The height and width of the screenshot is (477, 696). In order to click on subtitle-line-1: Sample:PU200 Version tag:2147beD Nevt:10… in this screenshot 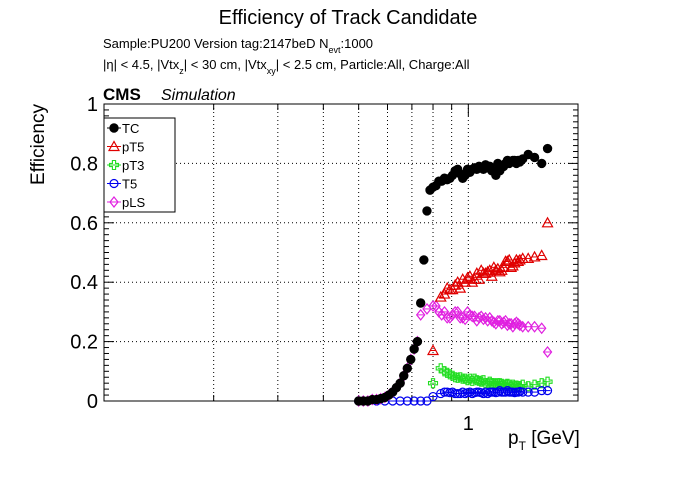, I will do `click(238, 45)`.